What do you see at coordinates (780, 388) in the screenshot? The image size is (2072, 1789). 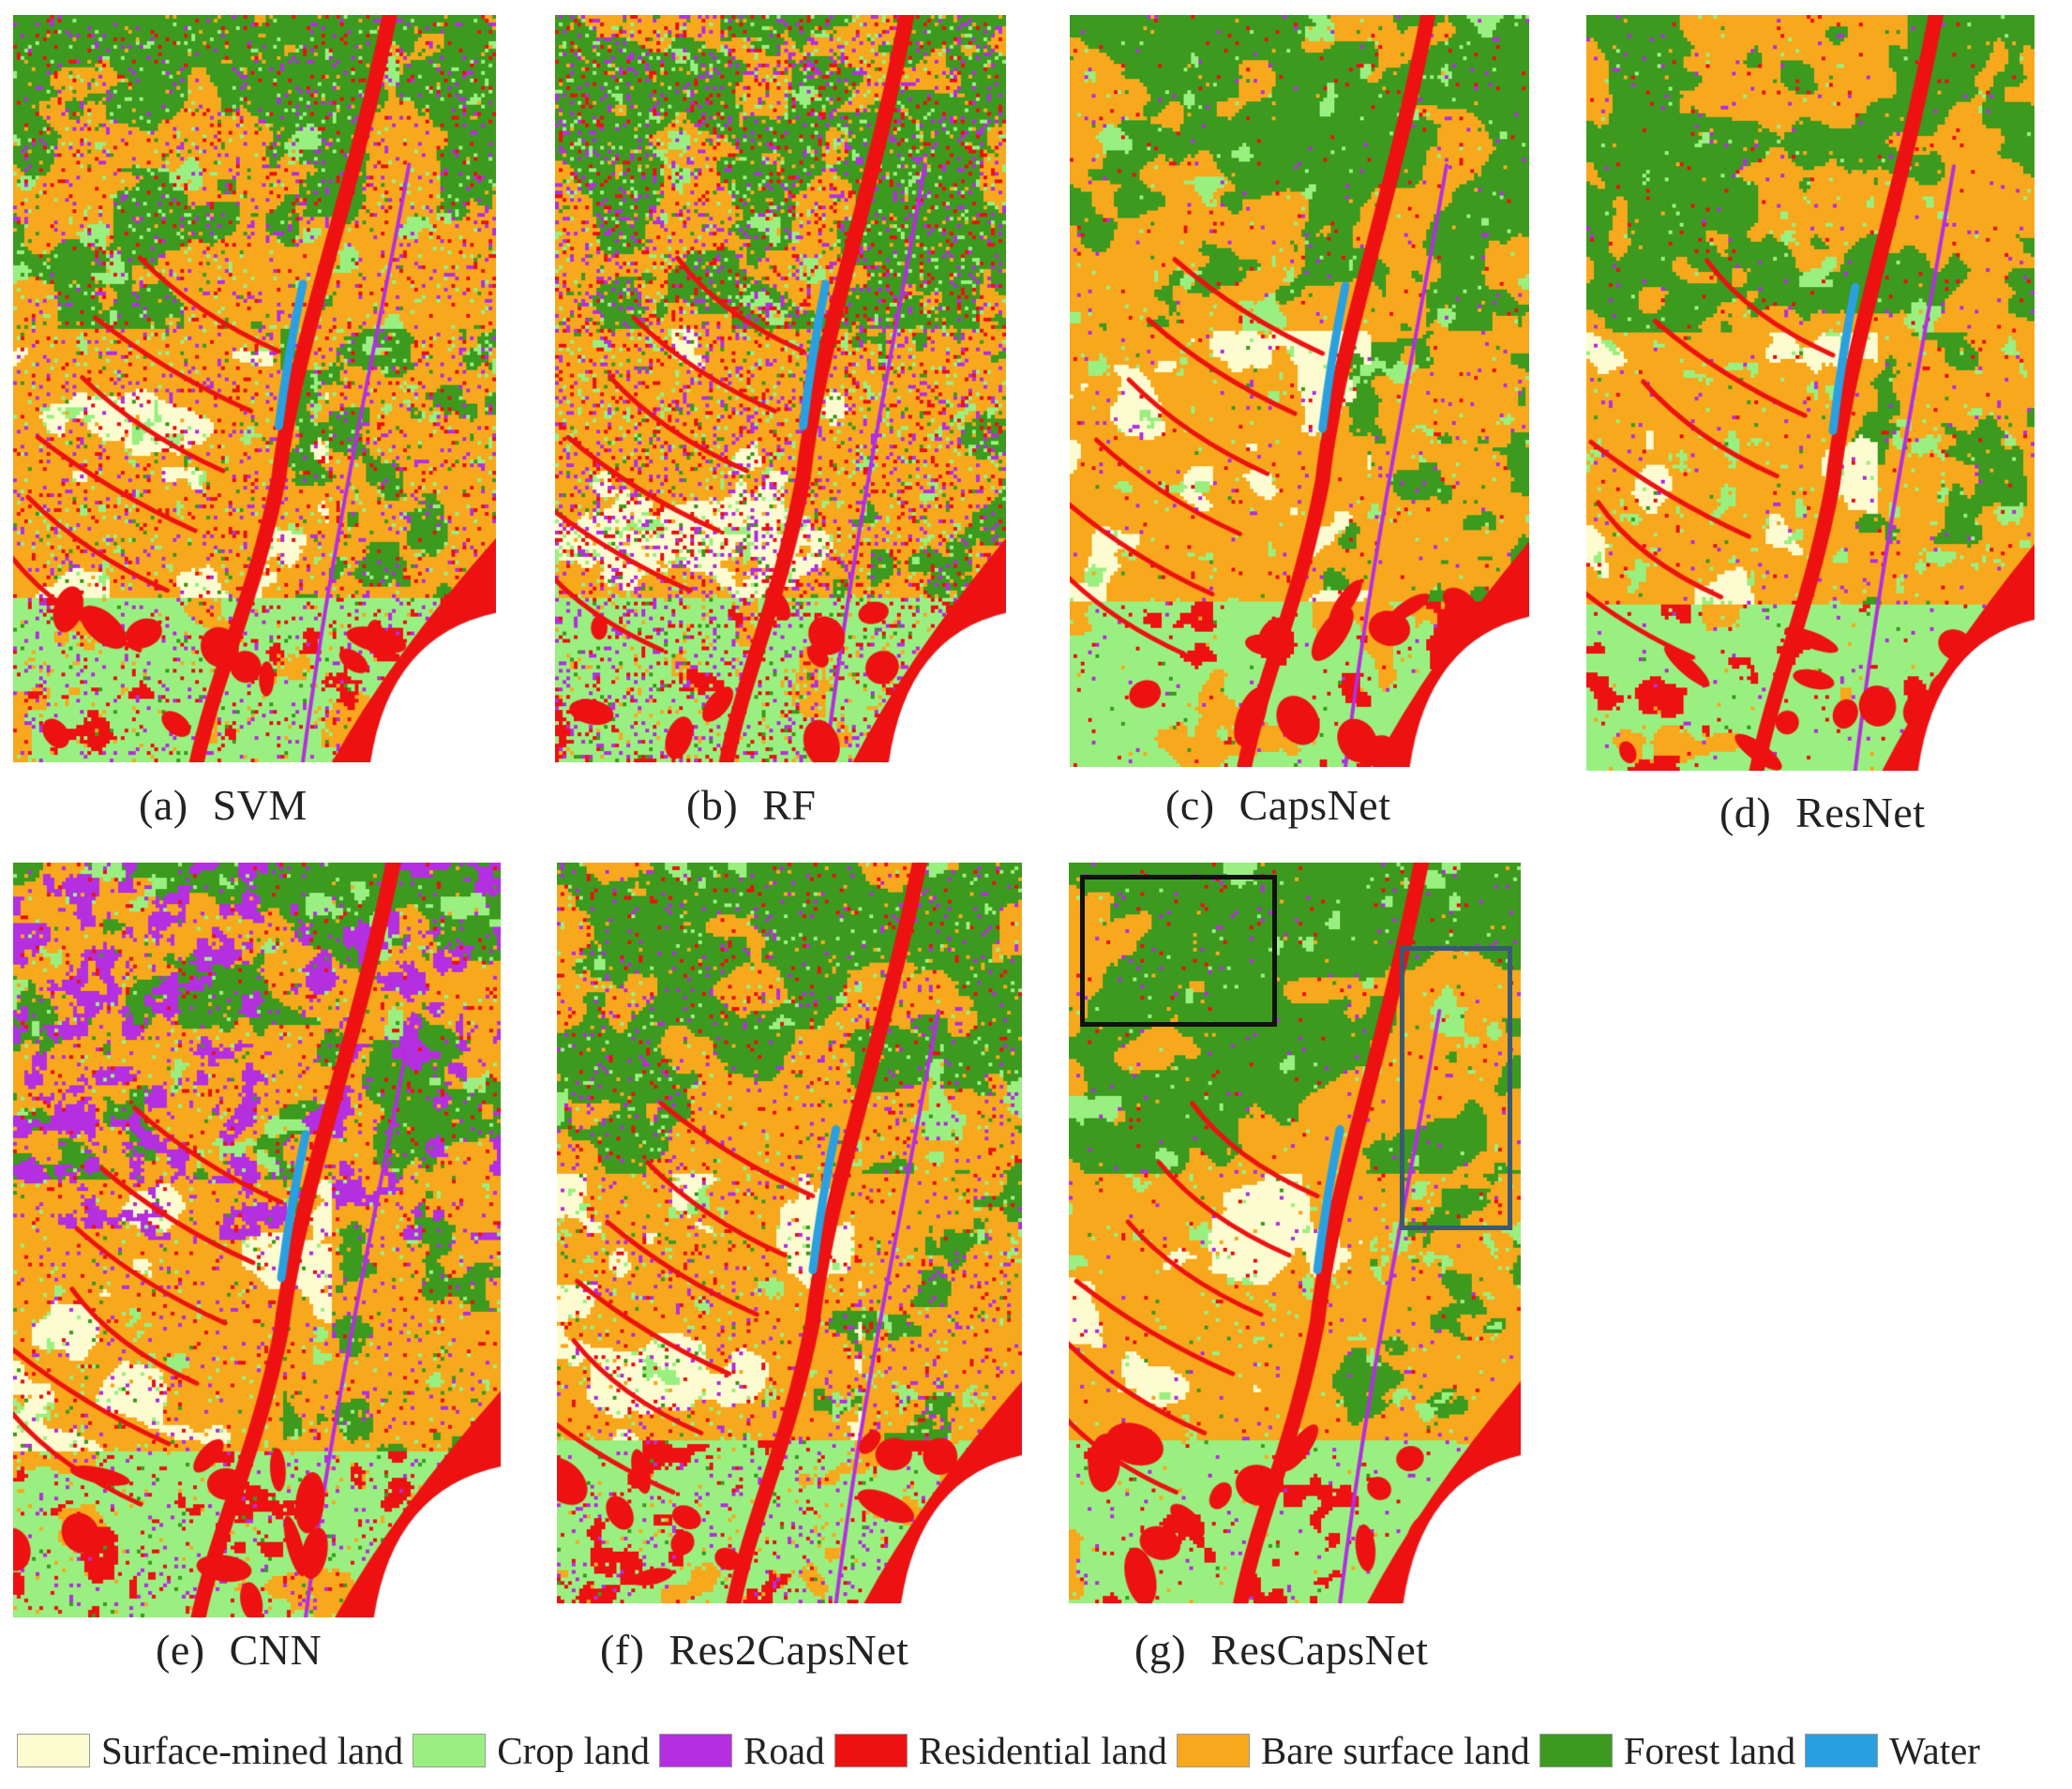 I see `classification-map-rf` at bounding box center [780, 388].